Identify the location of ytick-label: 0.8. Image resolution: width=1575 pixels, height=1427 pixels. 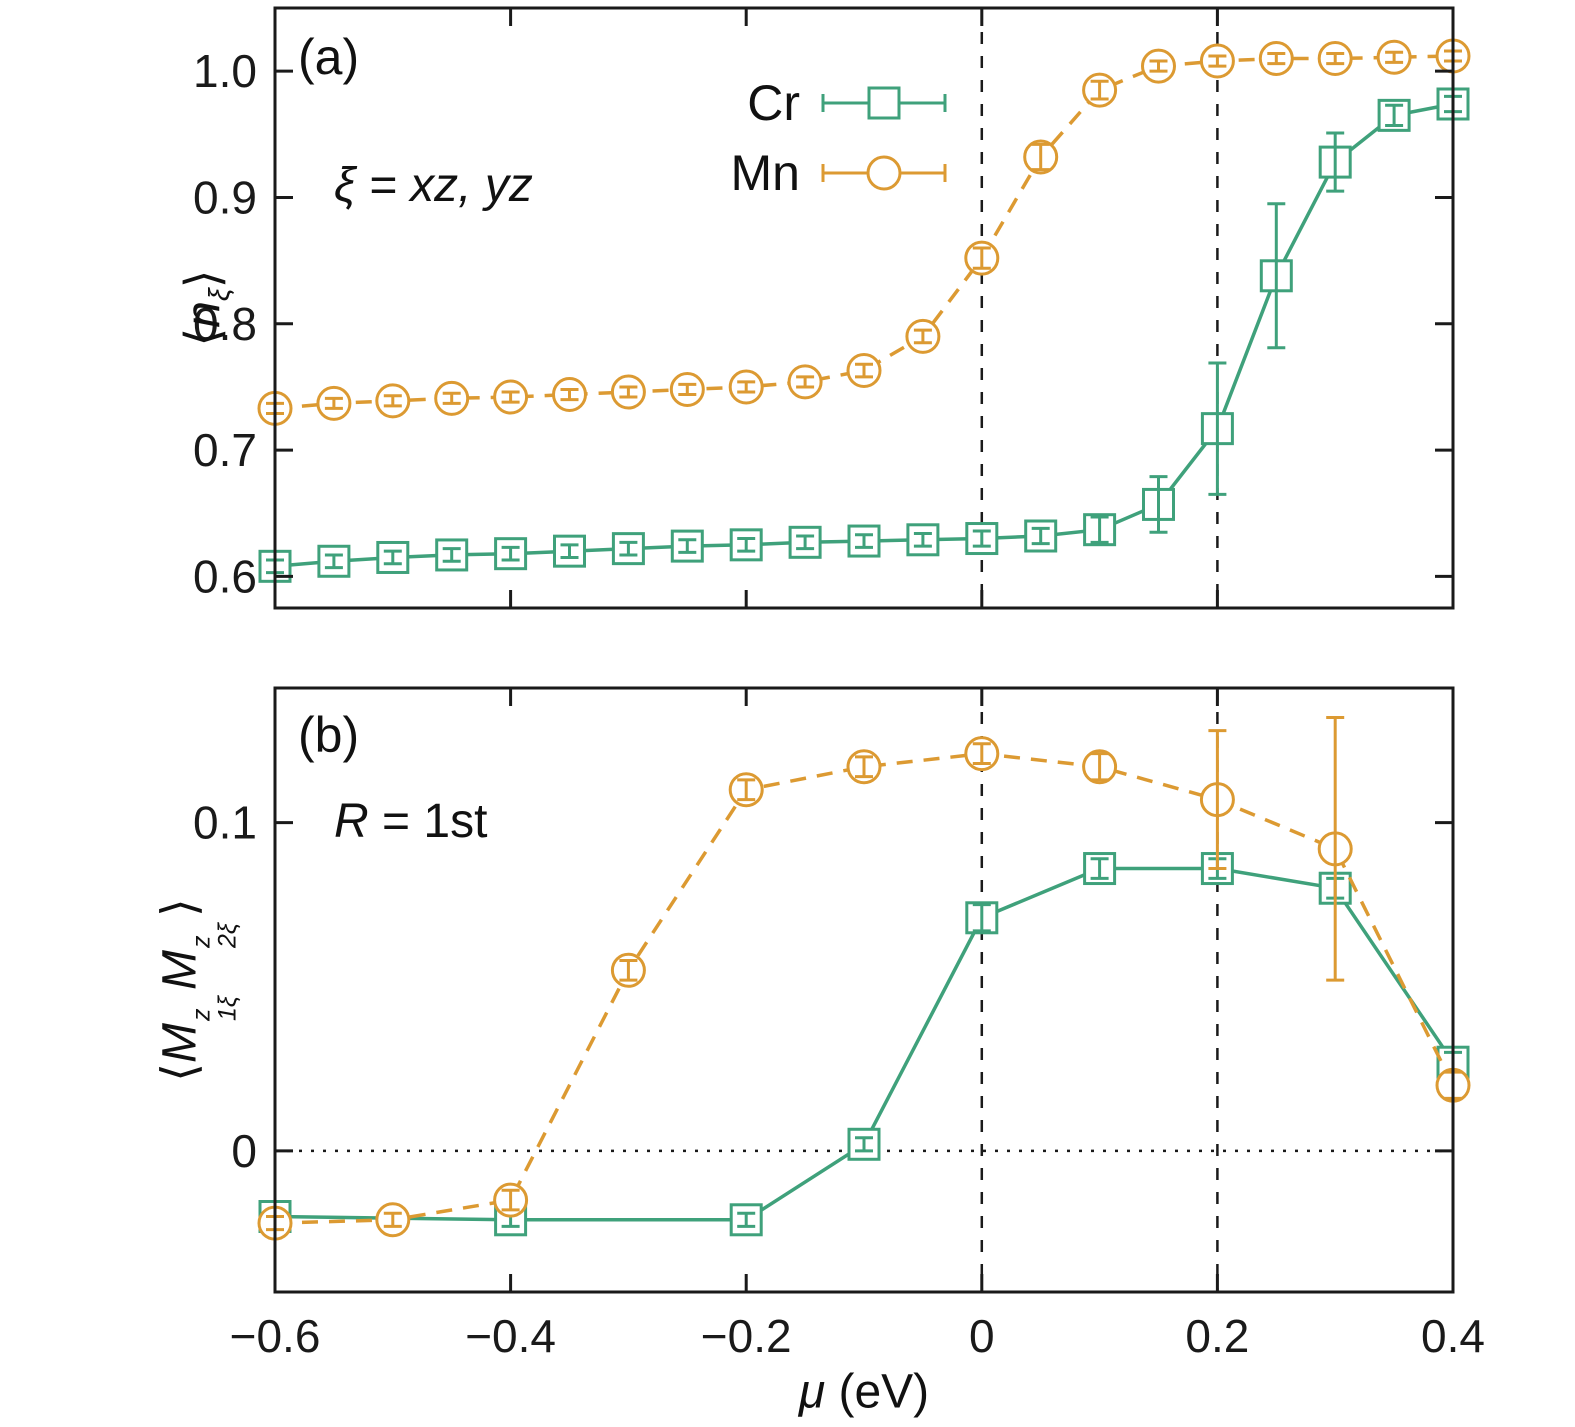
(225, 324).